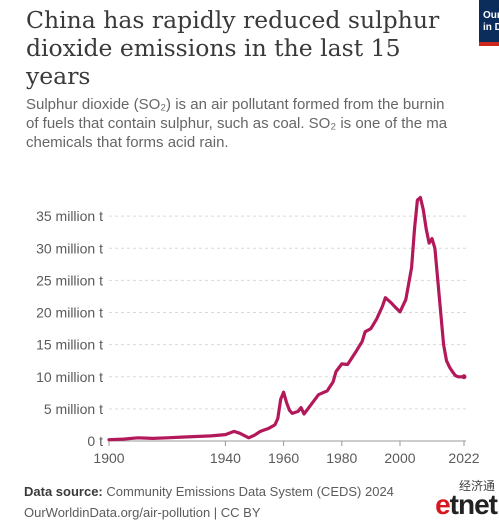 The width and height of the screenshot is (499, 525). Describe the element at coordinates (69, 191) in the screenshot. I see `y-tick-label: 40 million t` at that location.